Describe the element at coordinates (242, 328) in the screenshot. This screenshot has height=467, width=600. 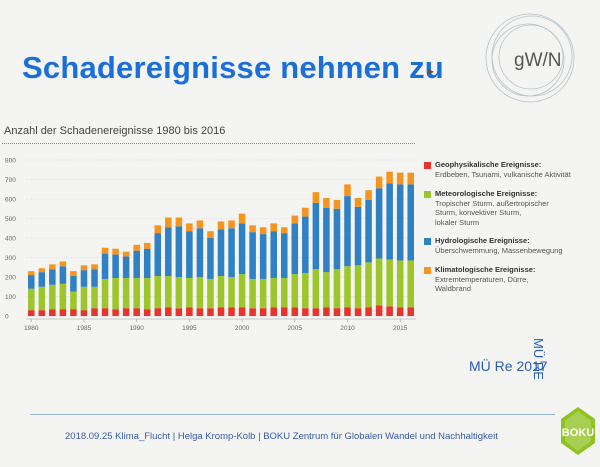
I see `x-tick-label: 2000` at that location.